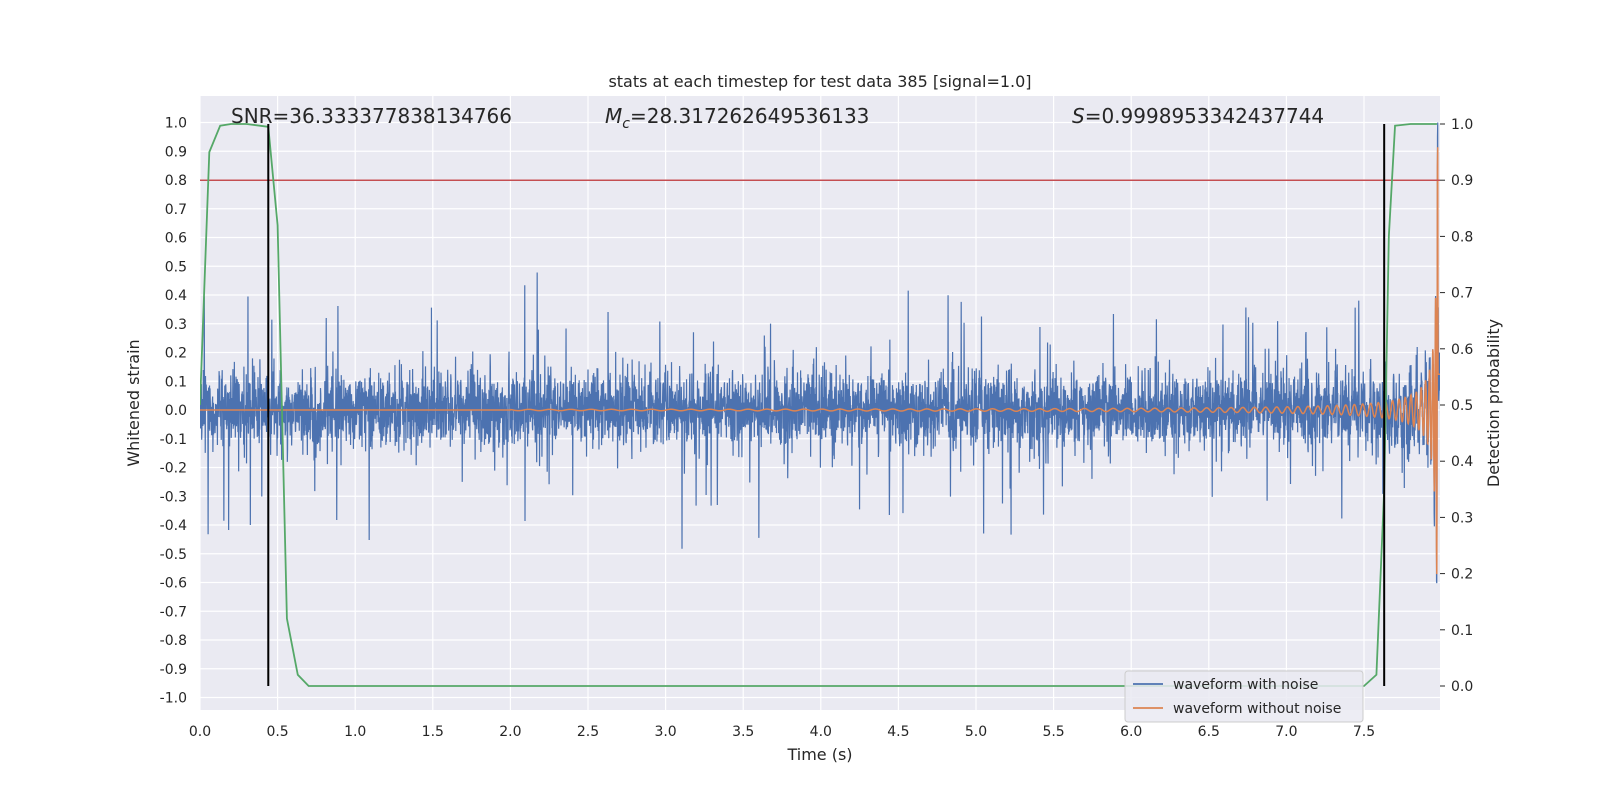  What do you see at coordinates (1286, 732) in the screenshot?
I see `x-tick-label: 7.0` at bounding box center [1286, 732].